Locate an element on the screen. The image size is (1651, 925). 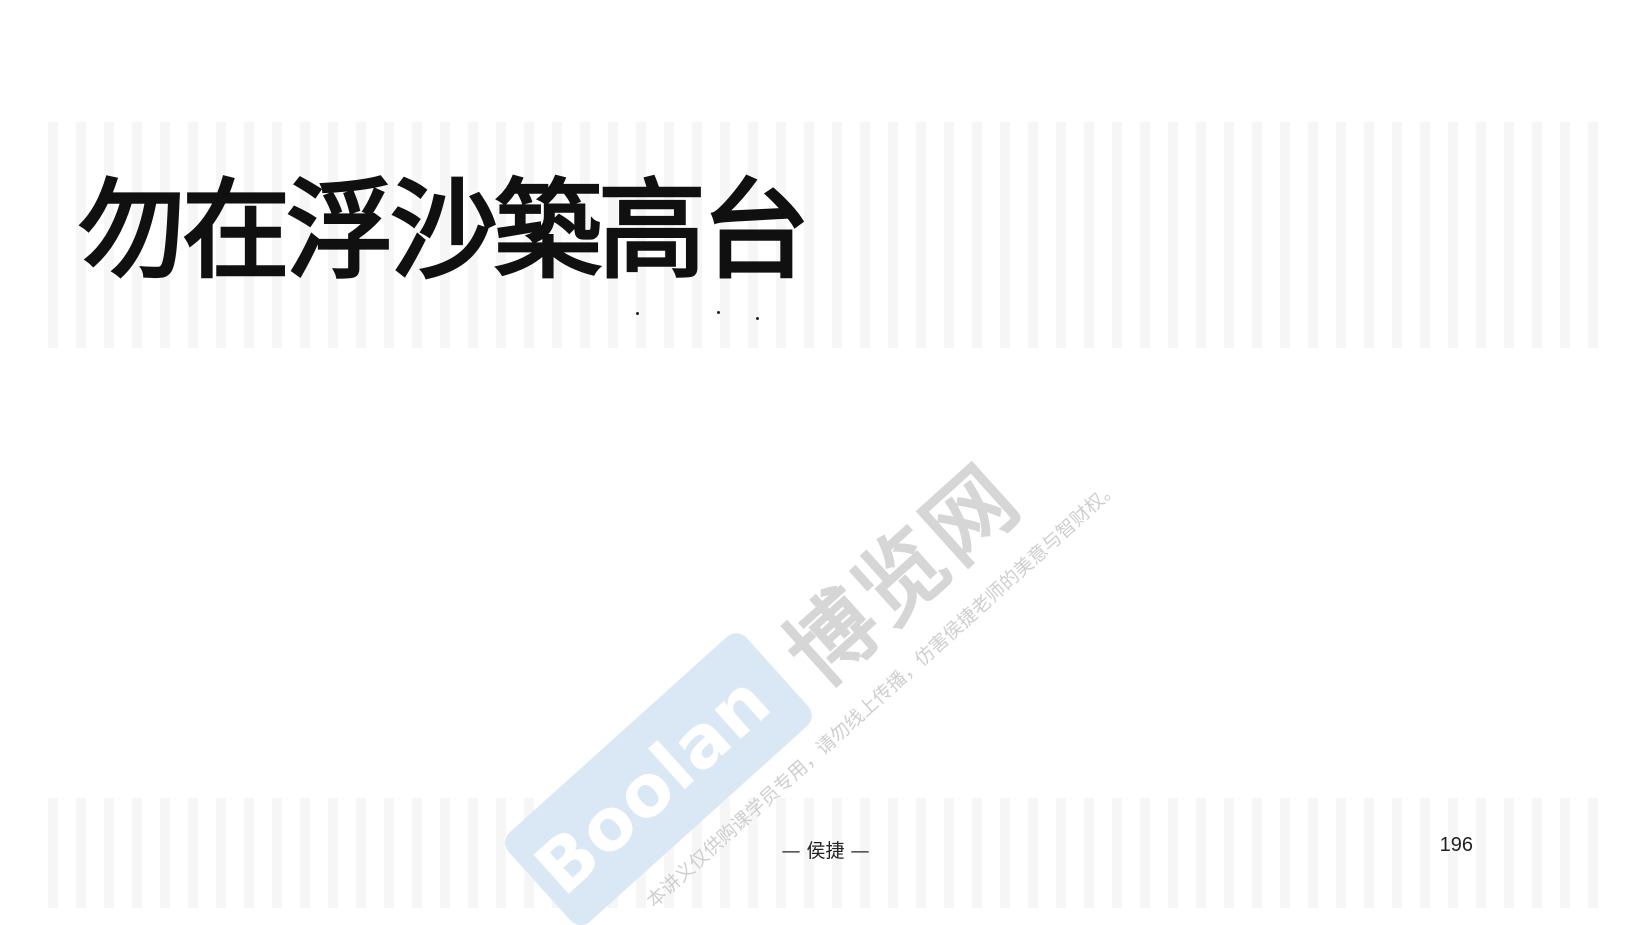
footer-author: — 侯捷 — is located at coordinates (825, 851).